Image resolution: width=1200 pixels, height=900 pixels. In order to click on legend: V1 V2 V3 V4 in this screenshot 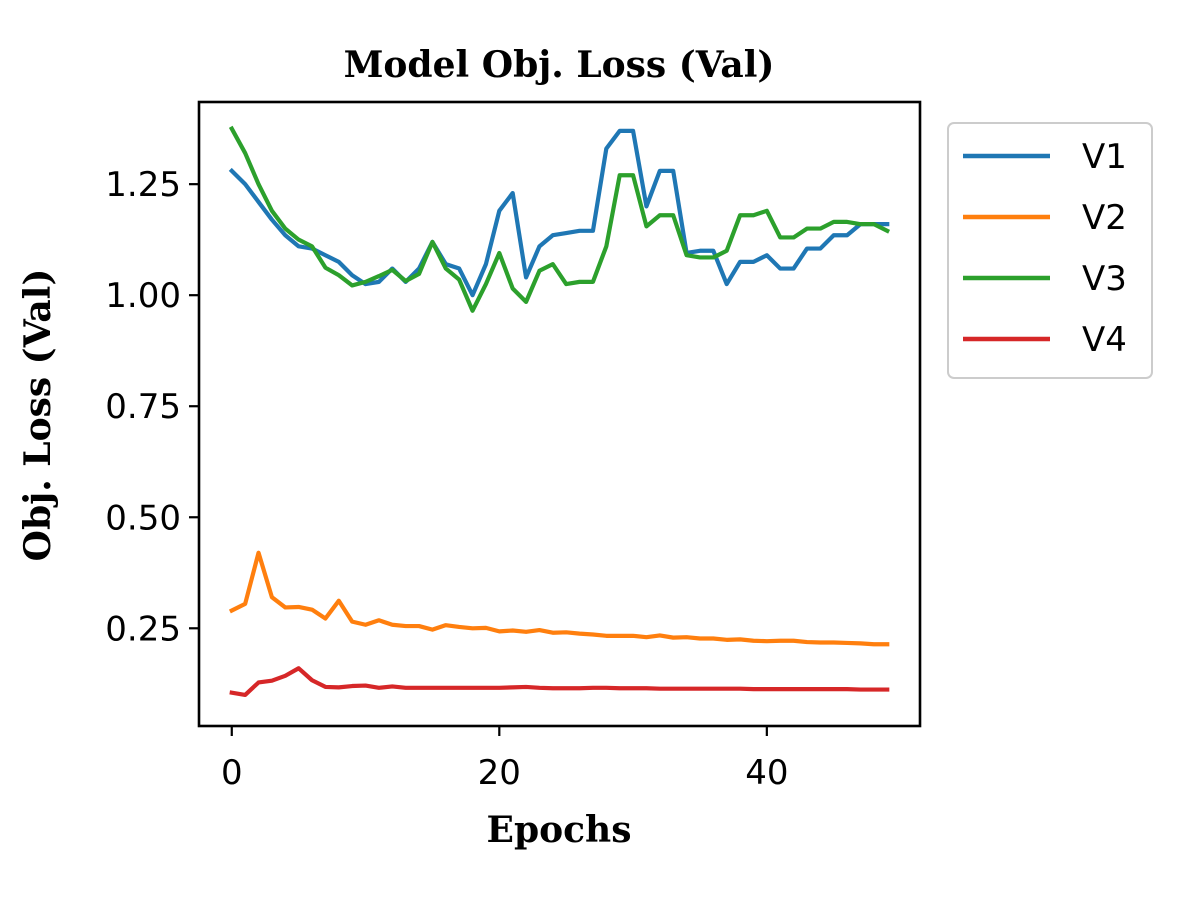, I will do `click(1050, 250)`.